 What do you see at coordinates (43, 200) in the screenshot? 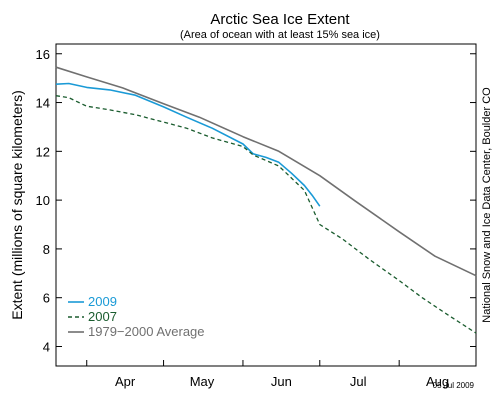
I see `y-tick-label: 10` at bounding box center [43, 200].